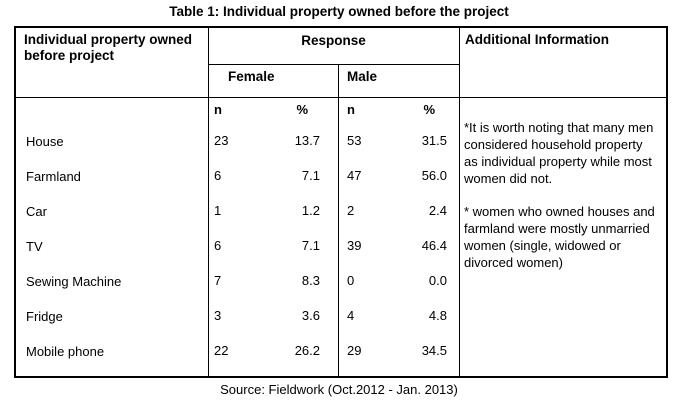  I want to click on female-n-value: 23, so click(221, 140).